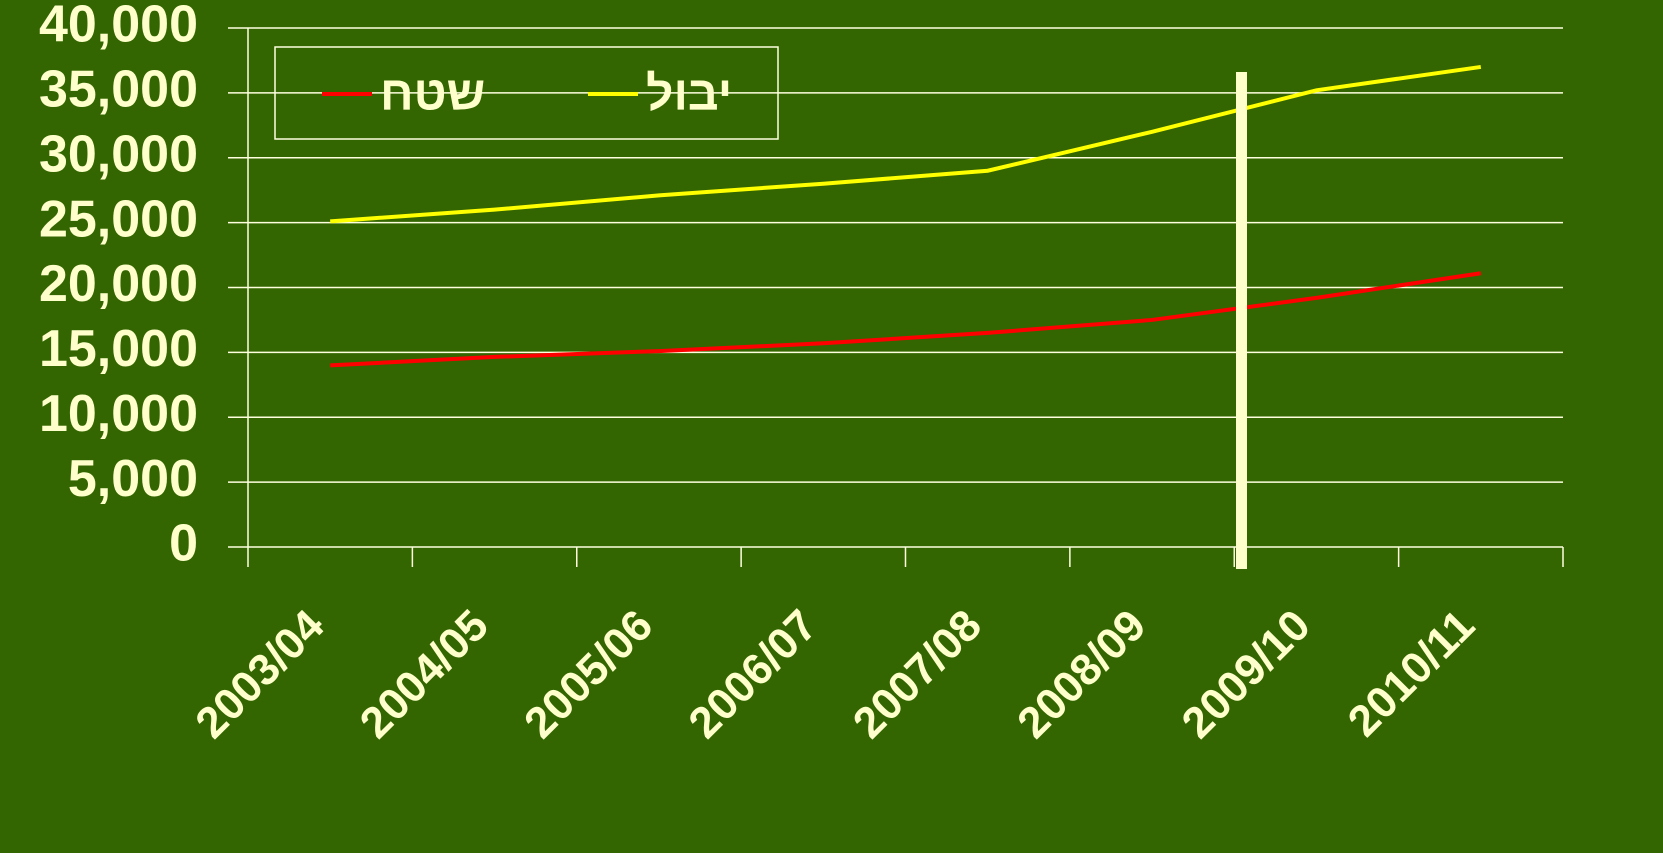  I want to click on y-tick-label: 40,000, so click(118, 27).